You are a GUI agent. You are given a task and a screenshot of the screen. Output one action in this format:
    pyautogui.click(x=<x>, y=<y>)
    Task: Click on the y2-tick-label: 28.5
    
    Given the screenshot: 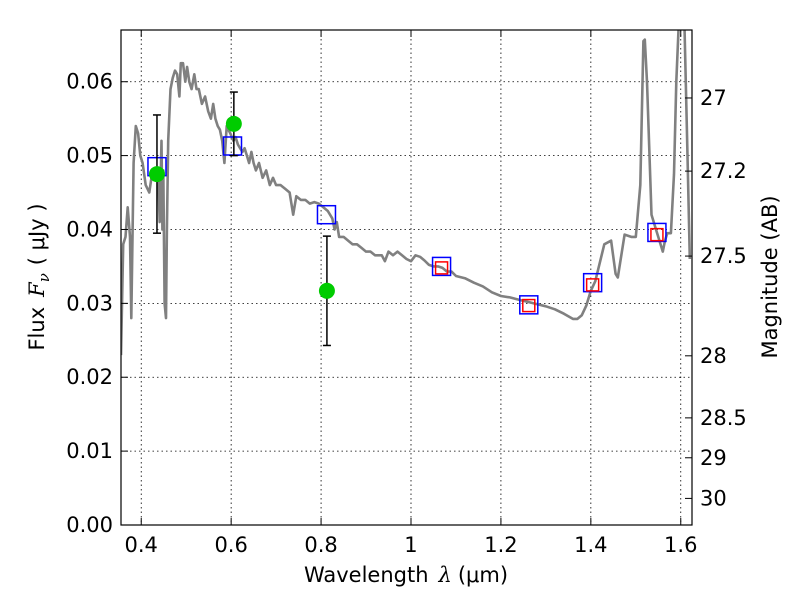 What is the action you would take?
    pyautogui.click(x=723, y=418)
    